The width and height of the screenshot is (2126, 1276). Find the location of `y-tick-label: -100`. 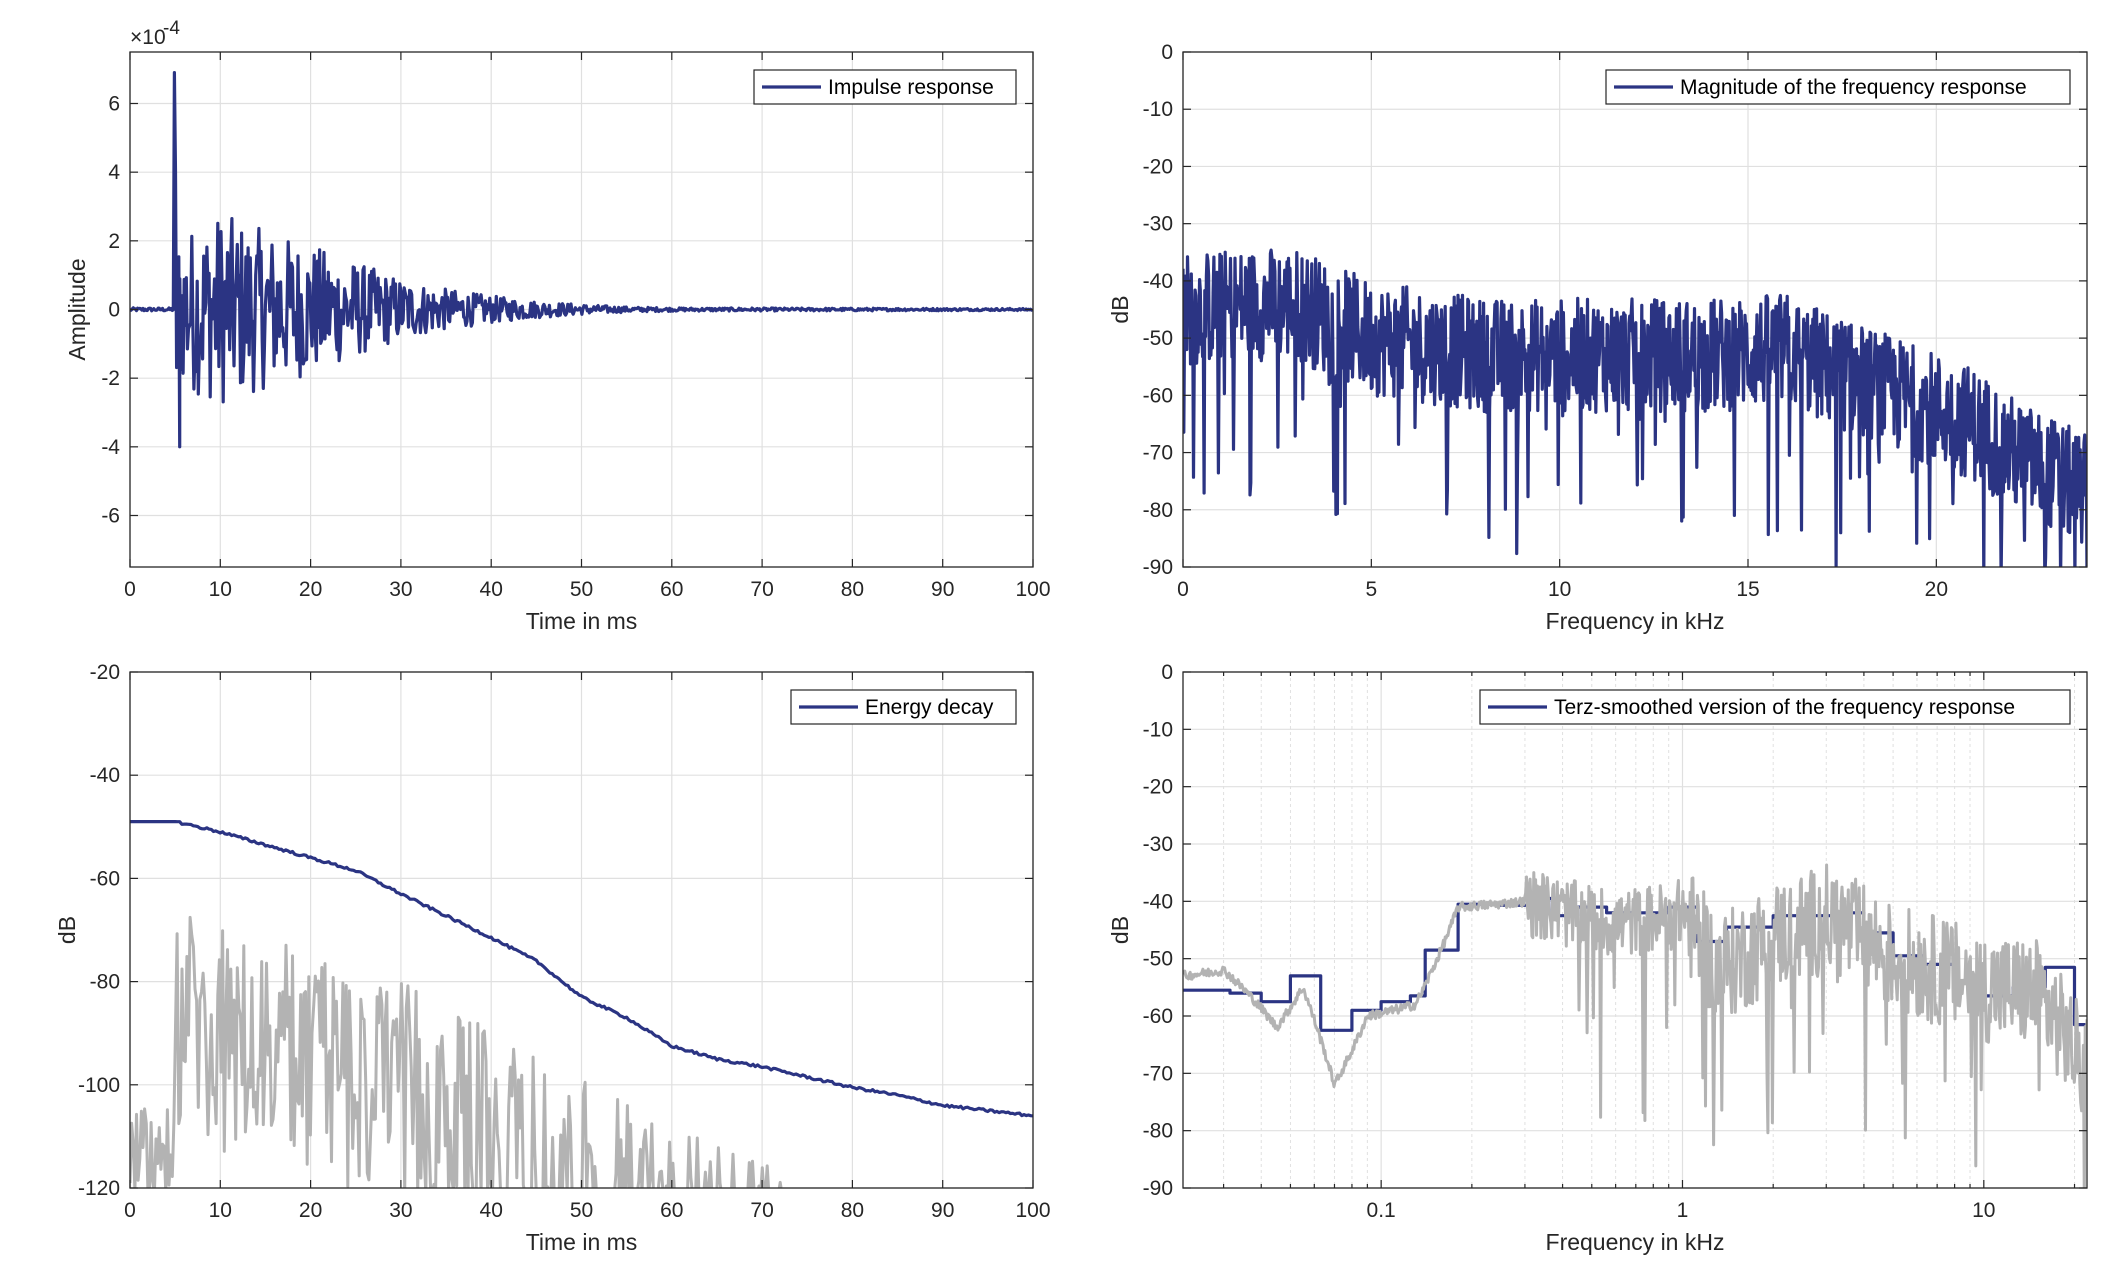

y-tick-label: -100 is located at coordinates (99, 1085).